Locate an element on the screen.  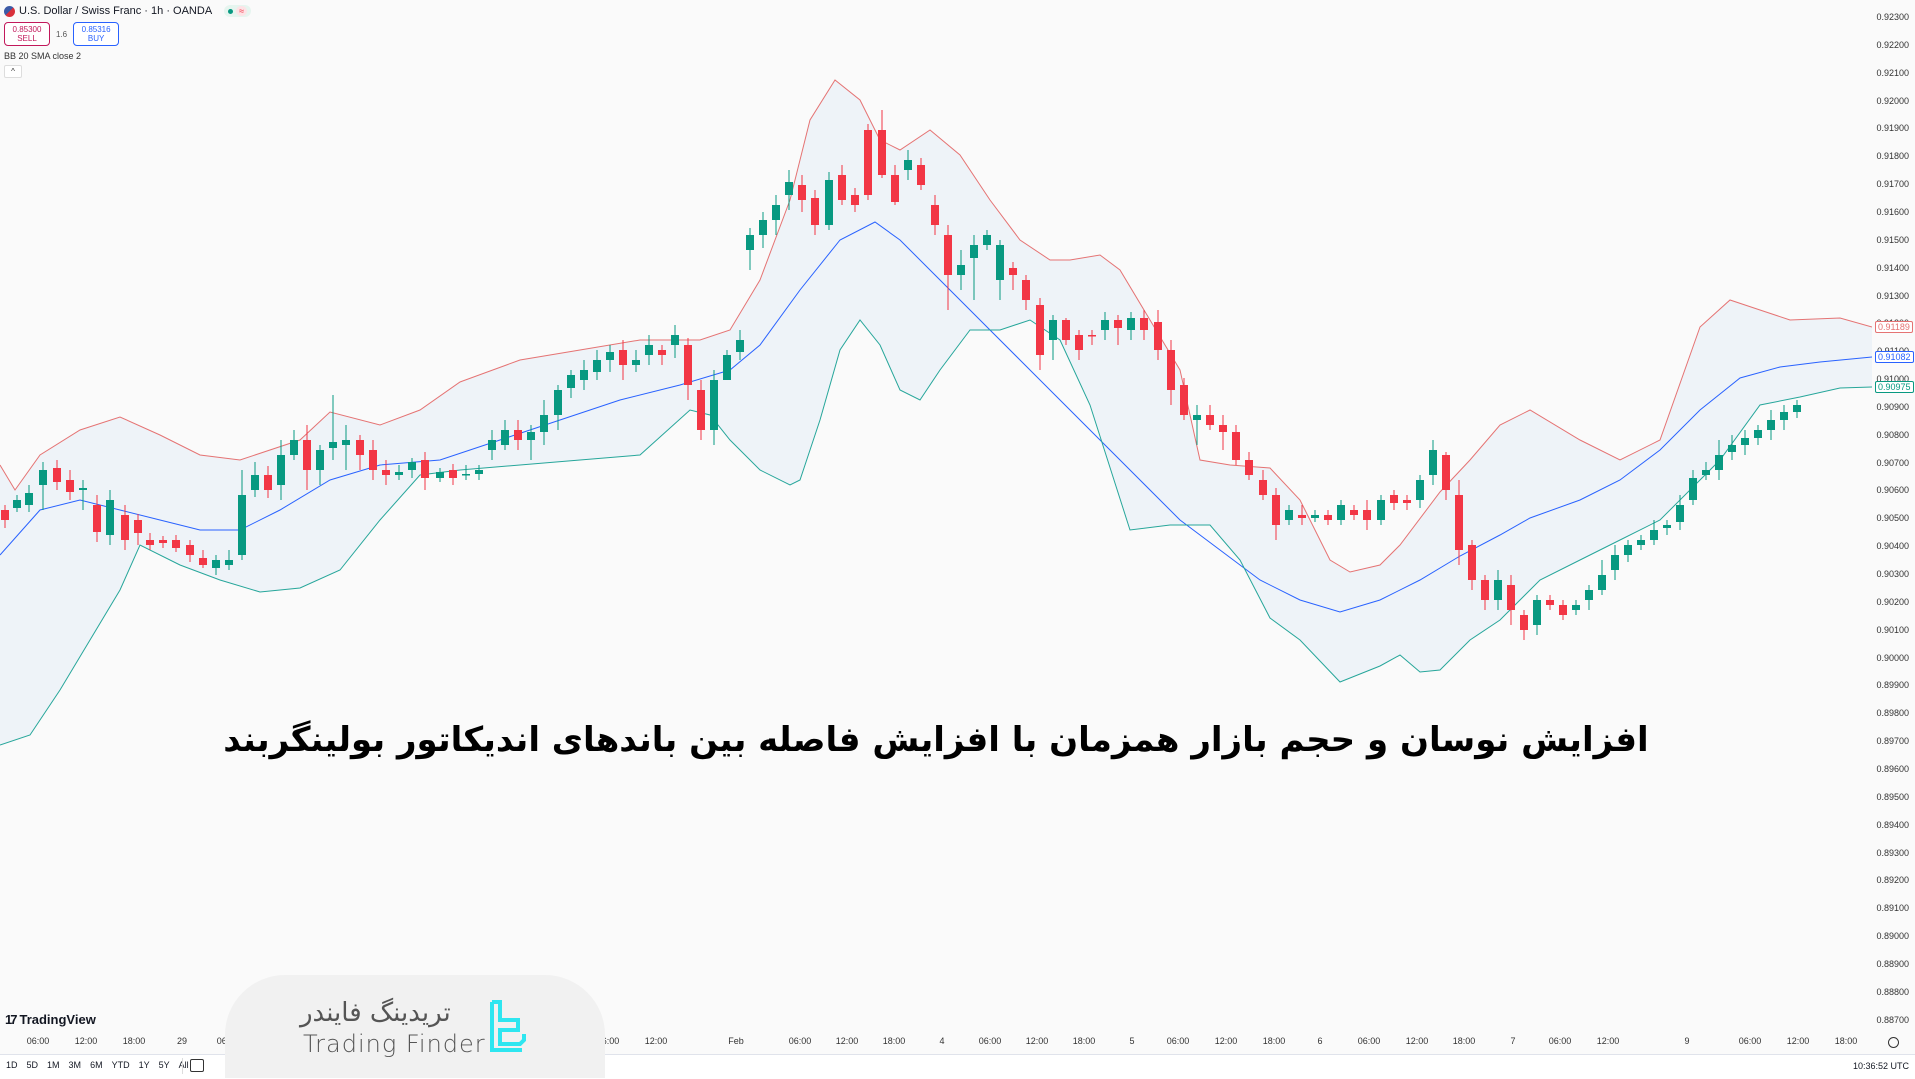
price-tick-label: 0.90800 is located at coordinates (1892, 434).